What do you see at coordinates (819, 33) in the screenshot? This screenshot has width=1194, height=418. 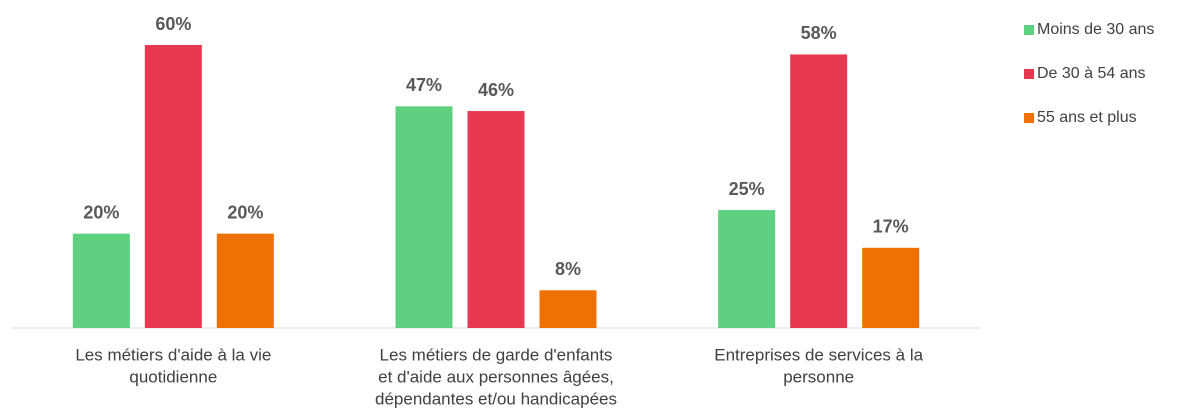 I see `value-label: 58%` at bounding box center [819, 33].